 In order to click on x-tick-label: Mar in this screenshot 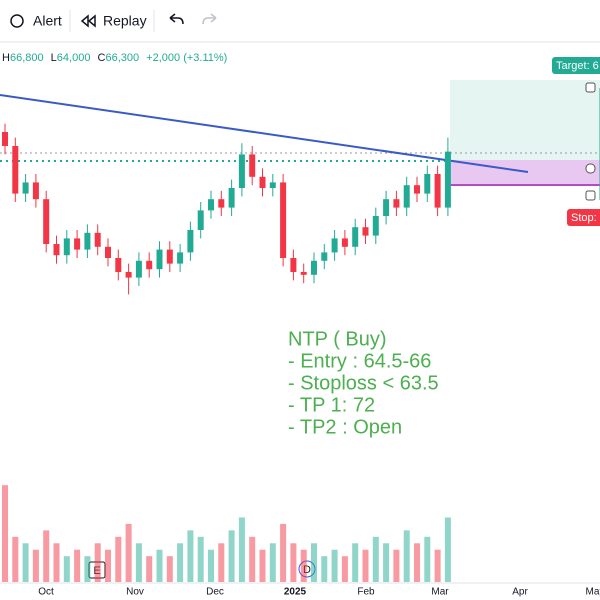, I will do `click(440, 592)`.